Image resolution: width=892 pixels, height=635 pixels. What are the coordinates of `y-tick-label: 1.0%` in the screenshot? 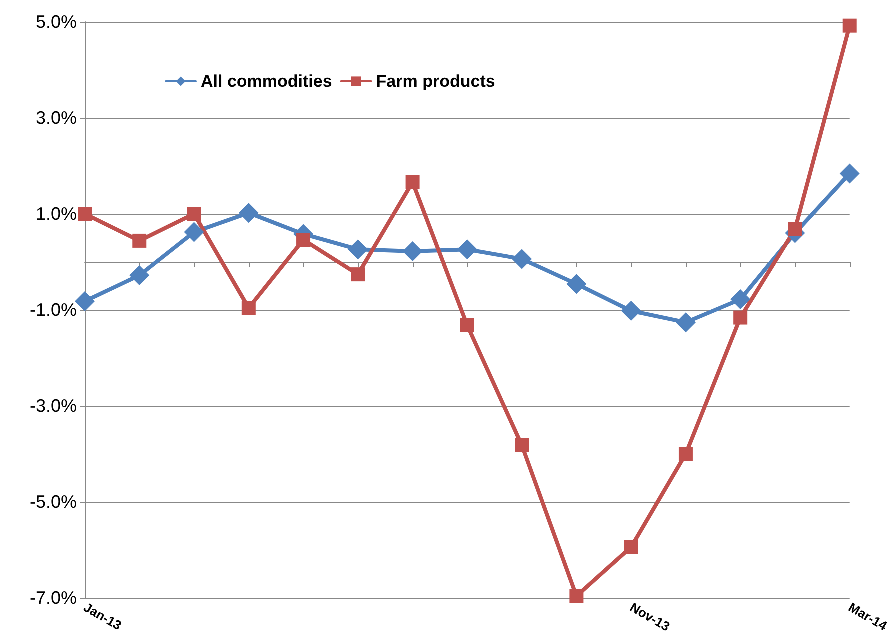 It's located at (56, 214).